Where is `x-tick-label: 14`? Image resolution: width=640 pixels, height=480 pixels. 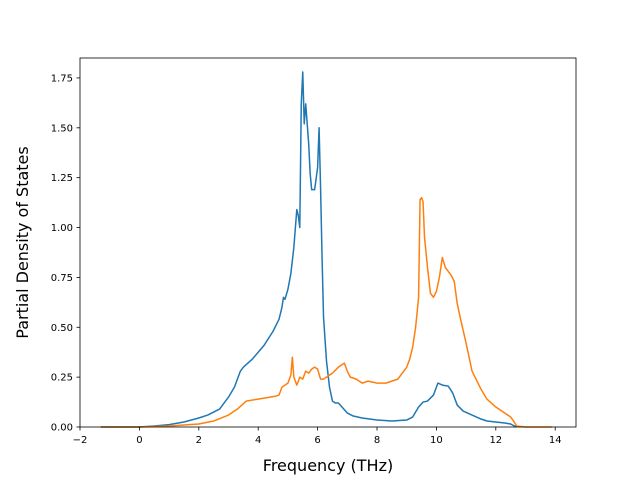
x-tick-label: 14 is located at coordinates (555, 440).